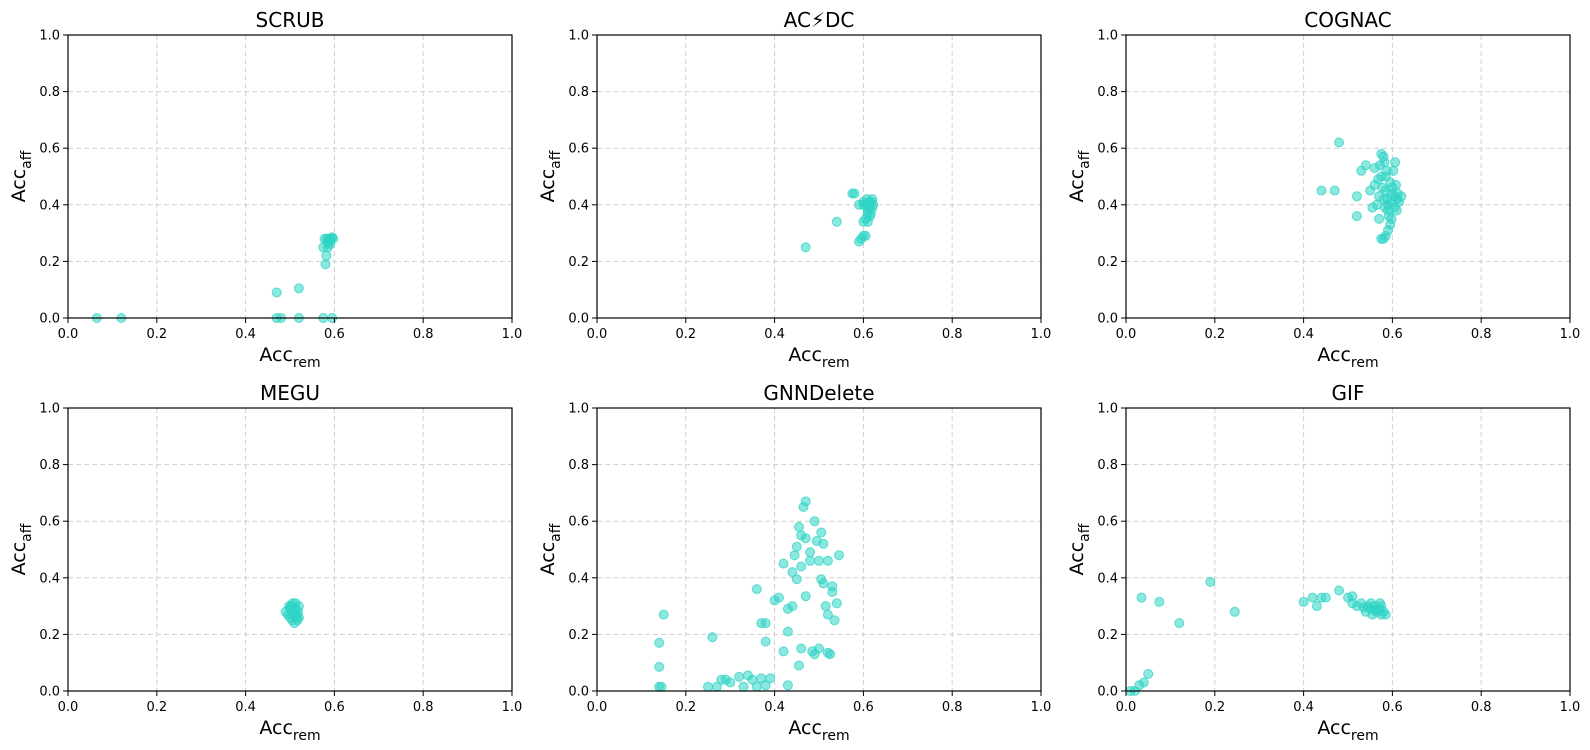 This screenshot has width=1590, height=750. I want to click on panel-title: AC⚡DC, so click(819, 20).